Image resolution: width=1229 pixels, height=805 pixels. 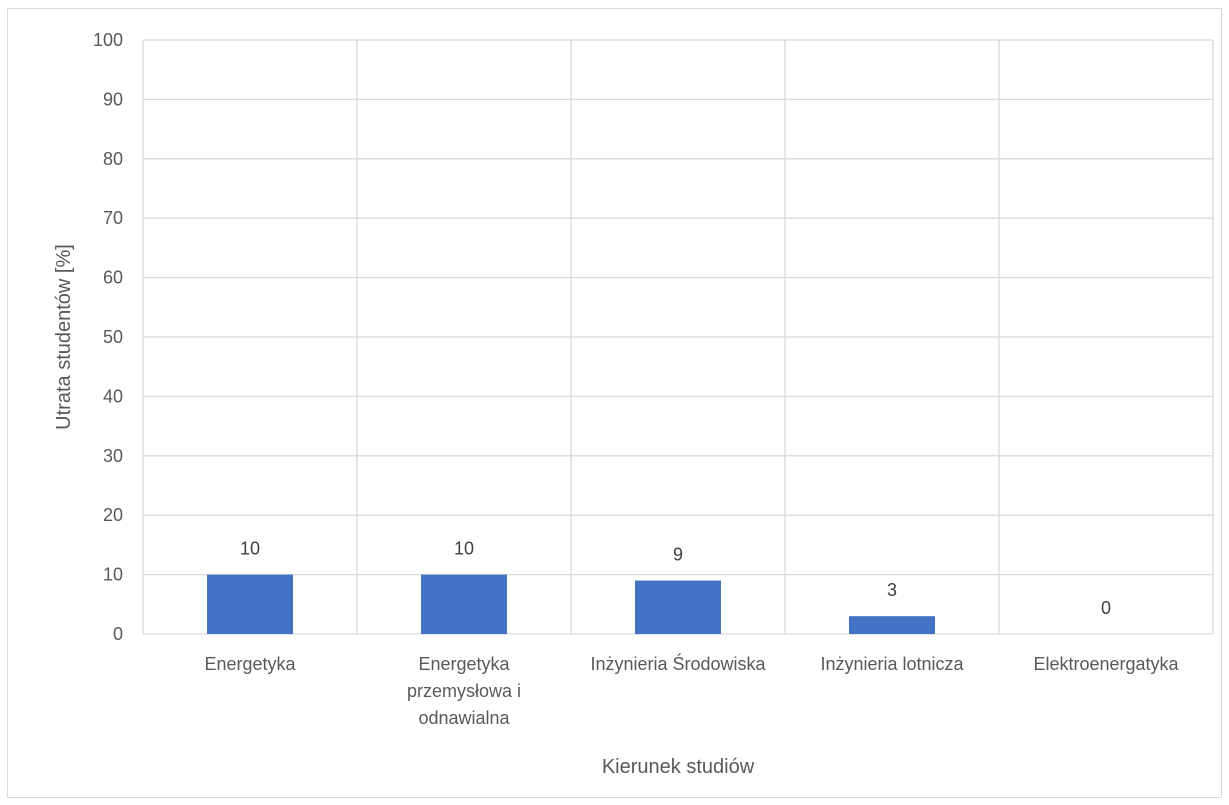 What do you see at coordinates (113, 159) in the screenshot?
I see `y-tick-label: 80` at bounding box center [113, 159].